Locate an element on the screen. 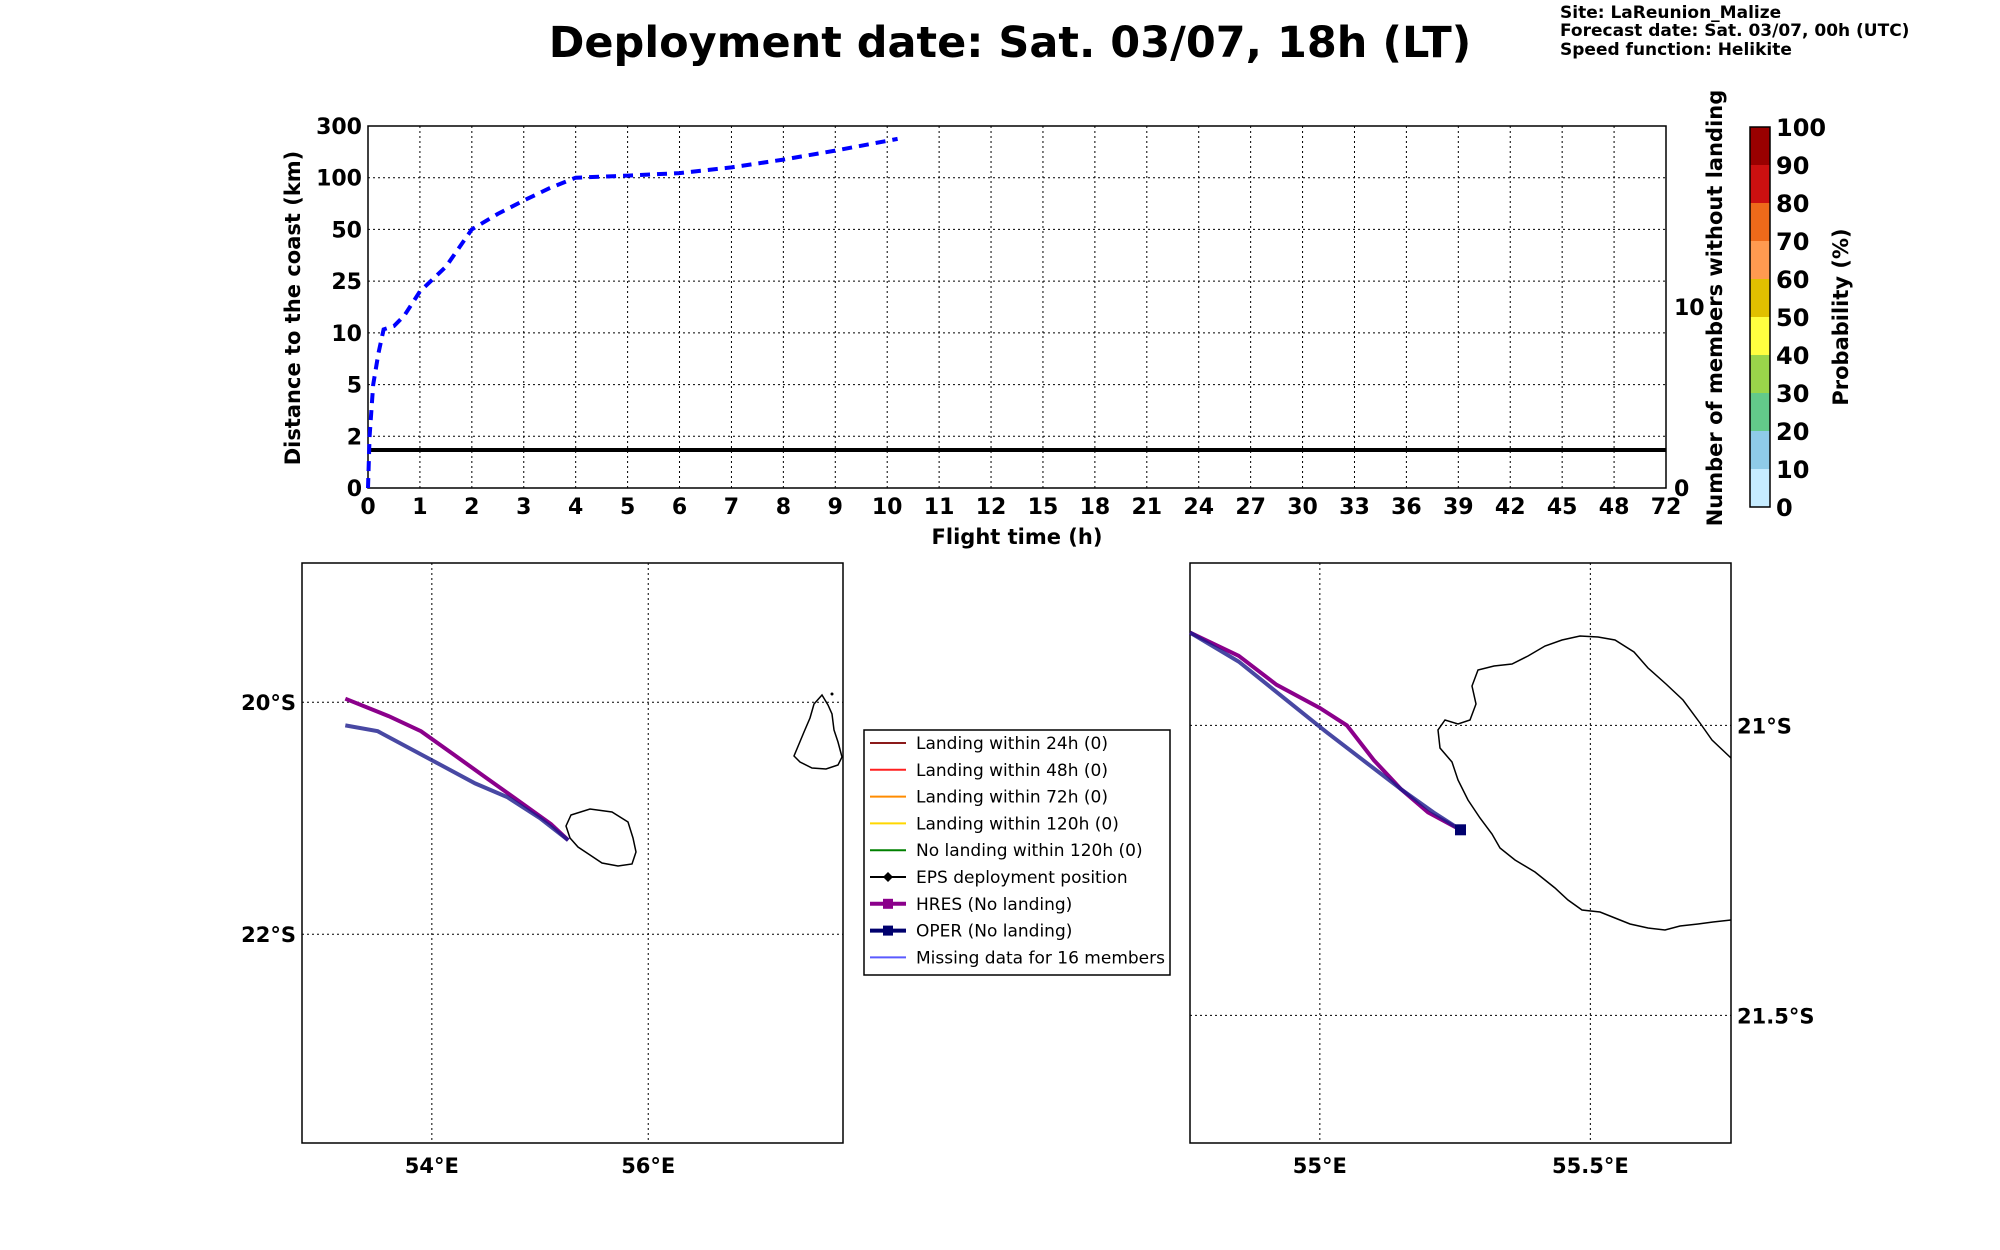 This screenshot has width=2000, height=1250. info-forecast: Forecast date: Sat. 03/07, 00h (UTC) is located at coordinates (1734, 31).